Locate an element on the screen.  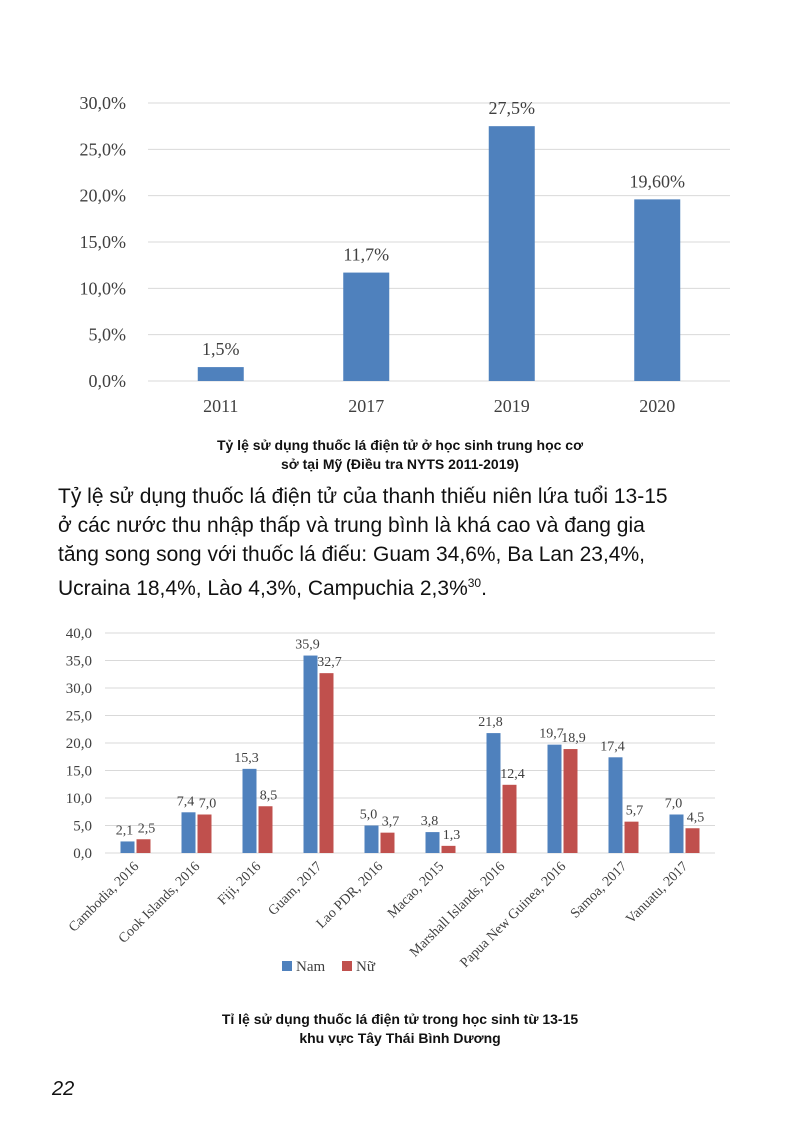
chart2-data-label: 19,7 is located at coordinates (551, 734).